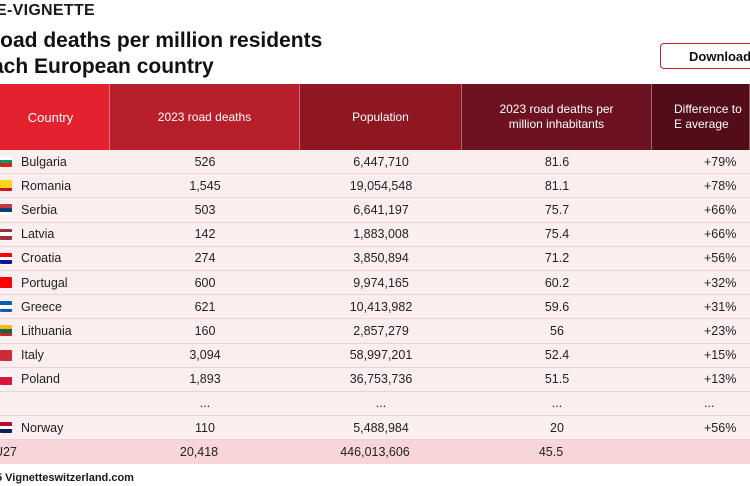 Image resolution: width=750 pixels, height=486 pixels. What do you see at coordinates (381, 209) in the screenshot?
I see `population-cell: 6,641,197` at bounding box center [381, 209].